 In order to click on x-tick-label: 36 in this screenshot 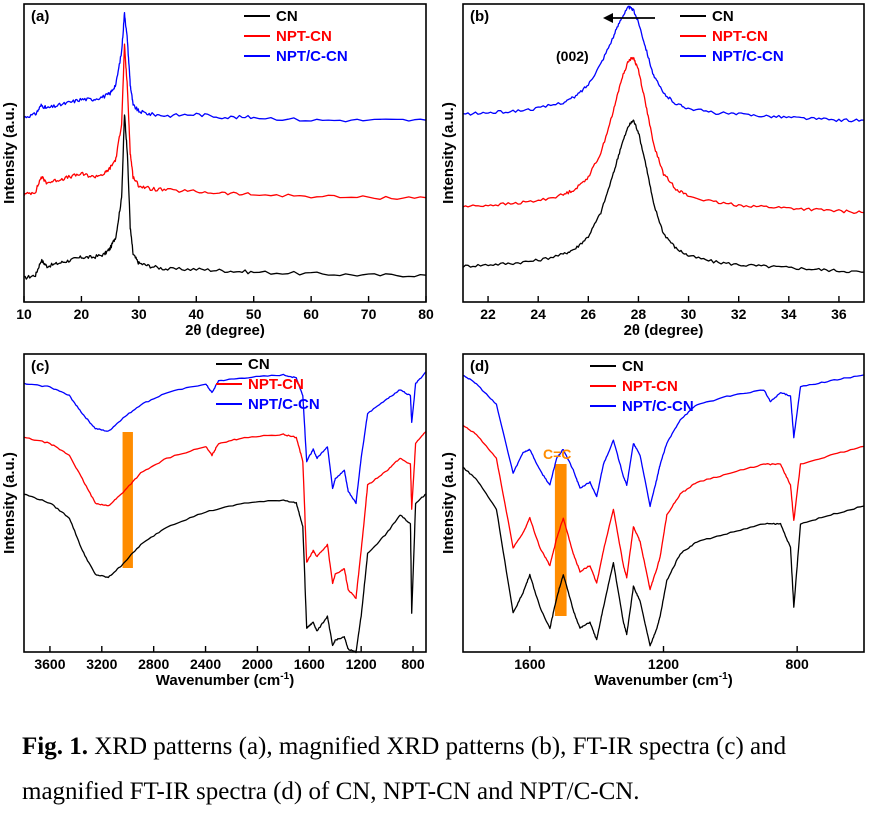, I will do `click(839, 314)`.